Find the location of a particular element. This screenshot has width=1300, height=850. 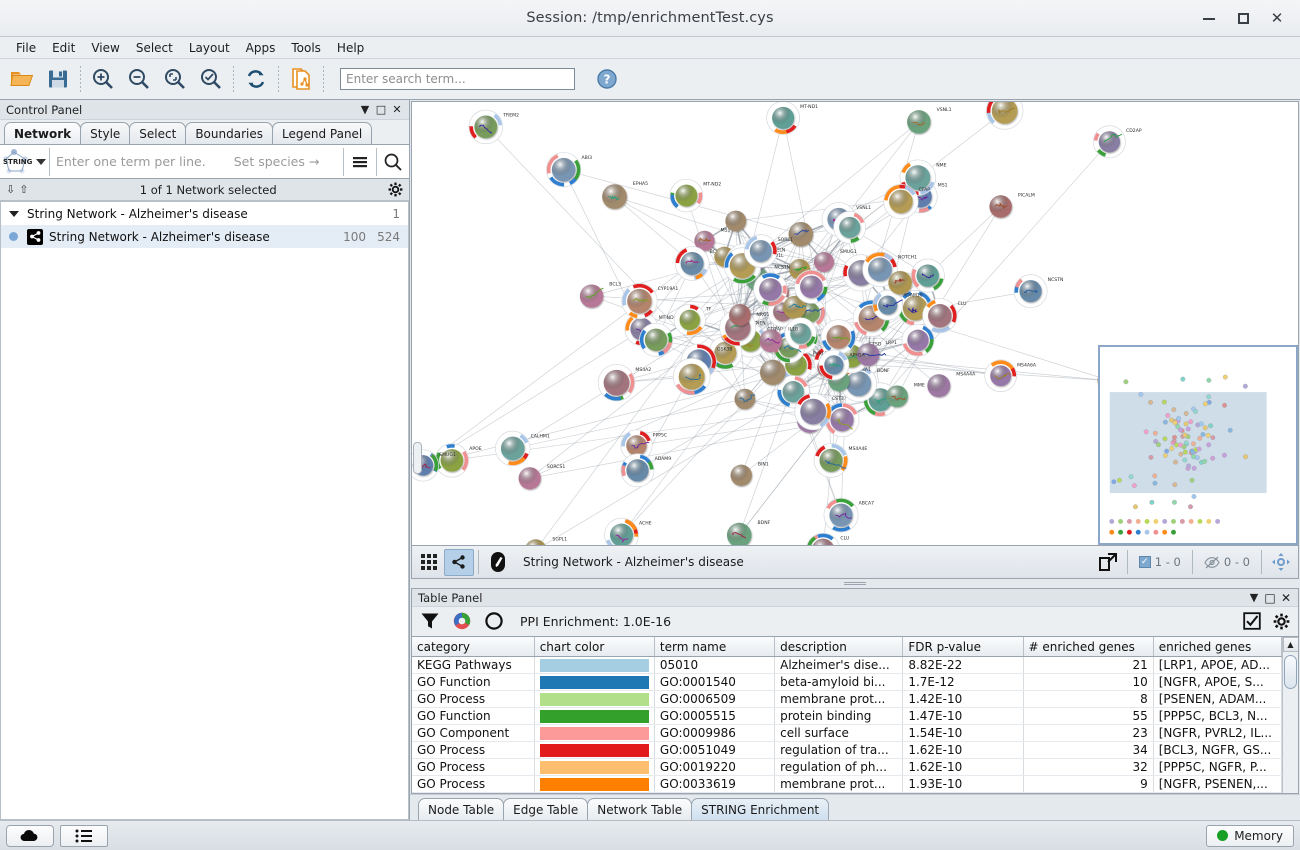

tab-boundaries: Boundaries is located at coordinates (229, 133).